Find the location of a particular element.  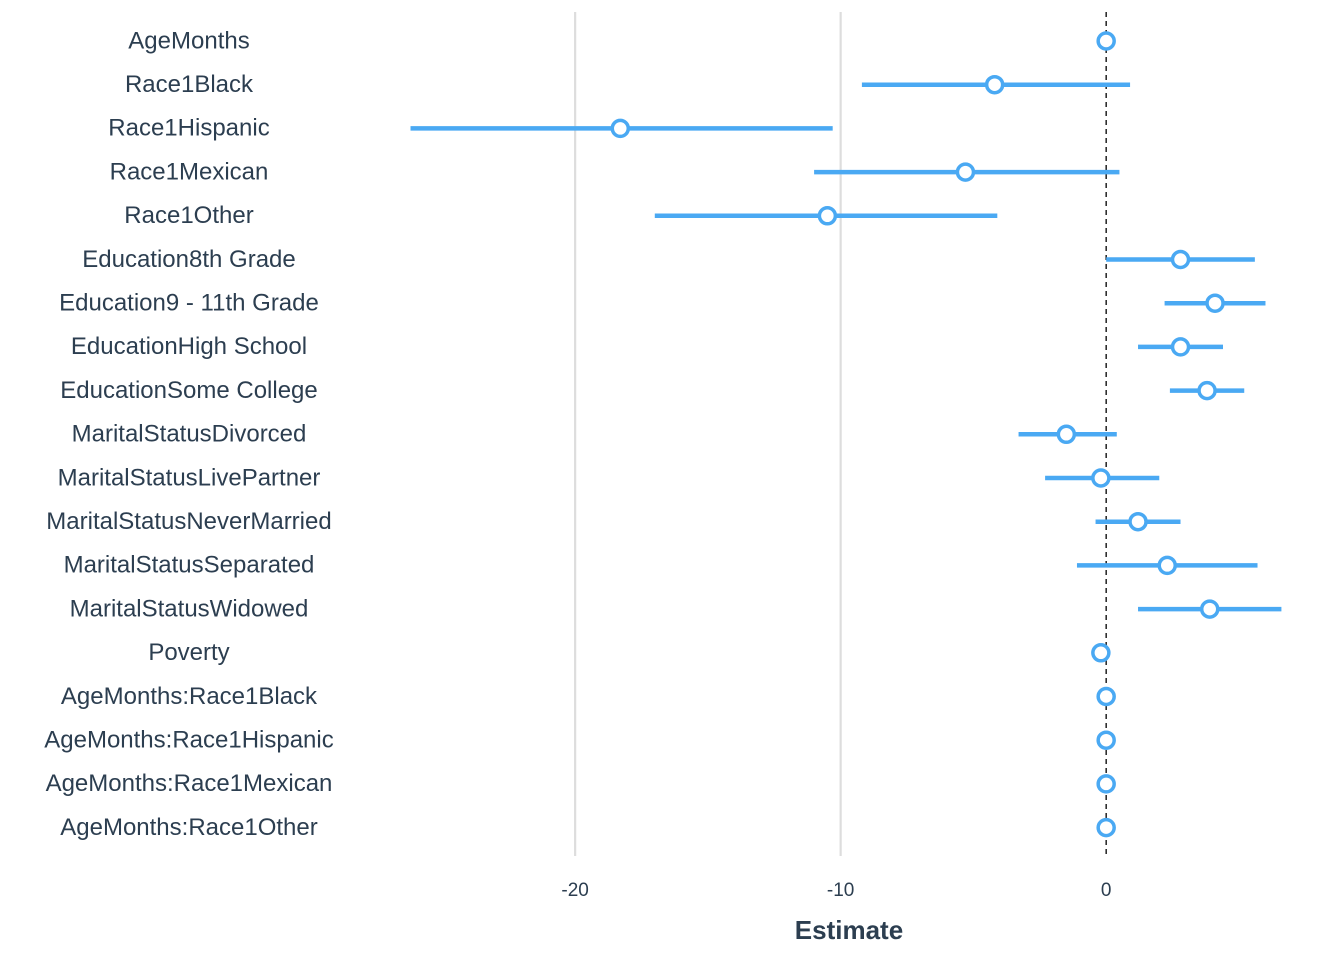

y-tick-label: MaritalStatusLivePartner is located at coordinates (189, 477).